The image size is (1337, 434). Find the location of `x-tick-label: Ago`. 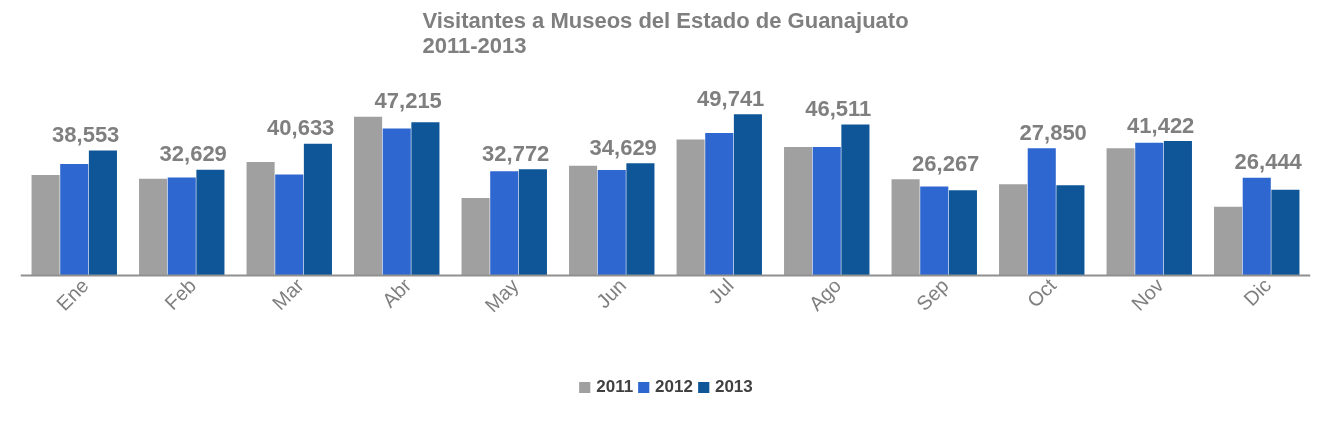

x-tick-label: Ago is located at coordinates (825, 294).